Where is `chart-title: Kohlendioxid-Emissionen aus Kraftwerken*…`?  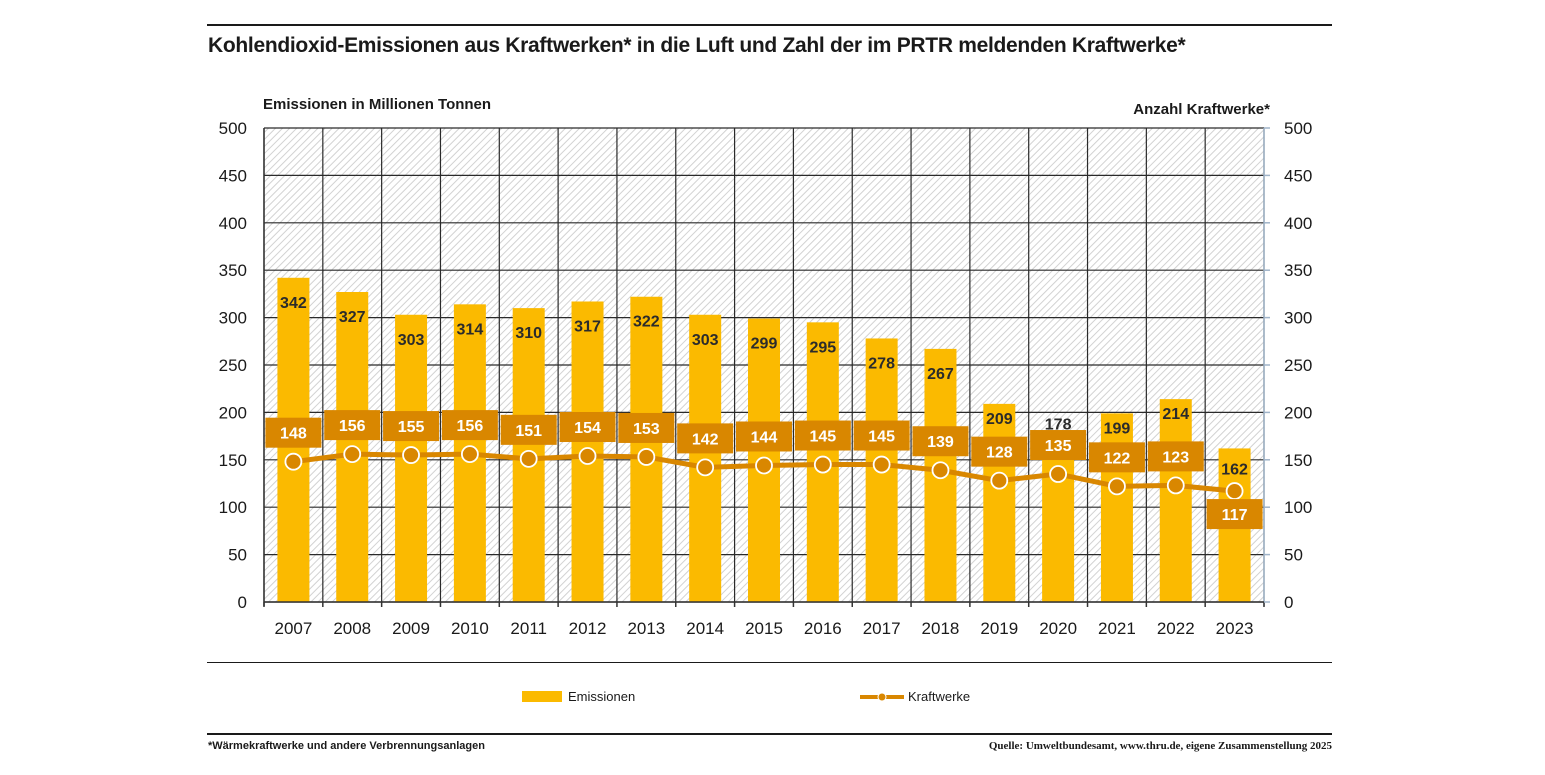
chart-title: Kohlendioxid-Emissionen aus Kraftwerken*… is located at coordinates (697, 45).